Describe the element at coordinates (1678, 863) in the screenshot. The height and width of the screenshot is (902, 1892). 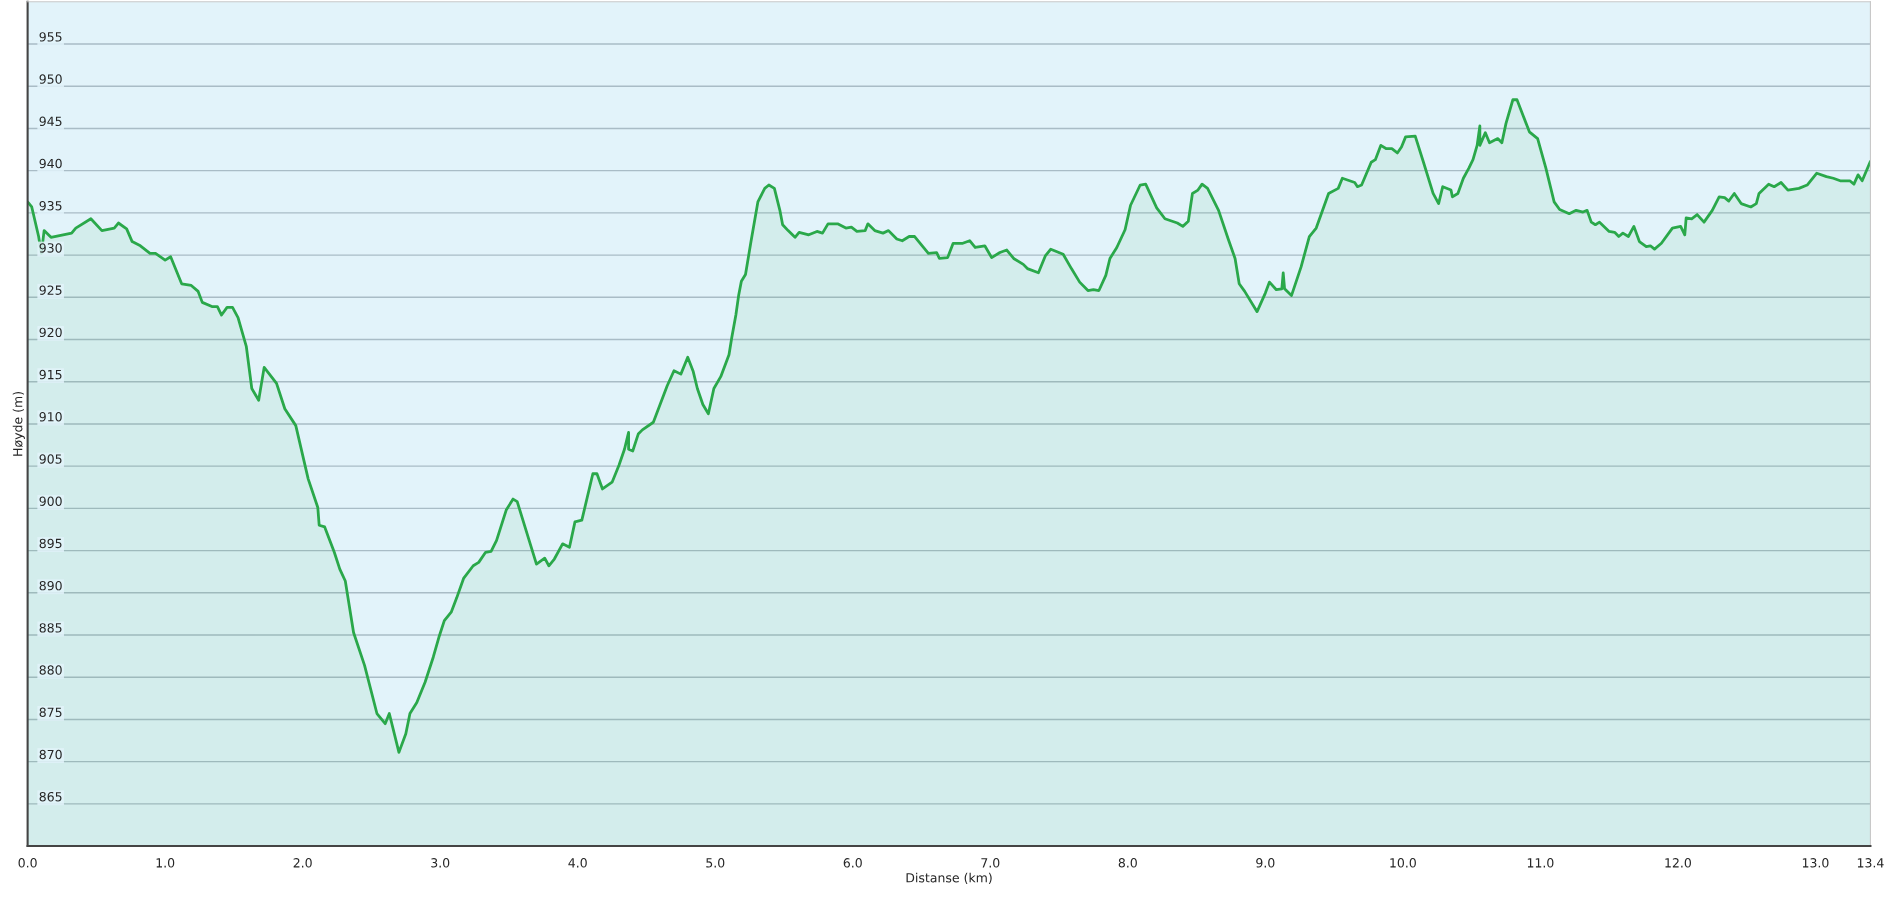
I see `x-tick-label: 12.0` at that location.